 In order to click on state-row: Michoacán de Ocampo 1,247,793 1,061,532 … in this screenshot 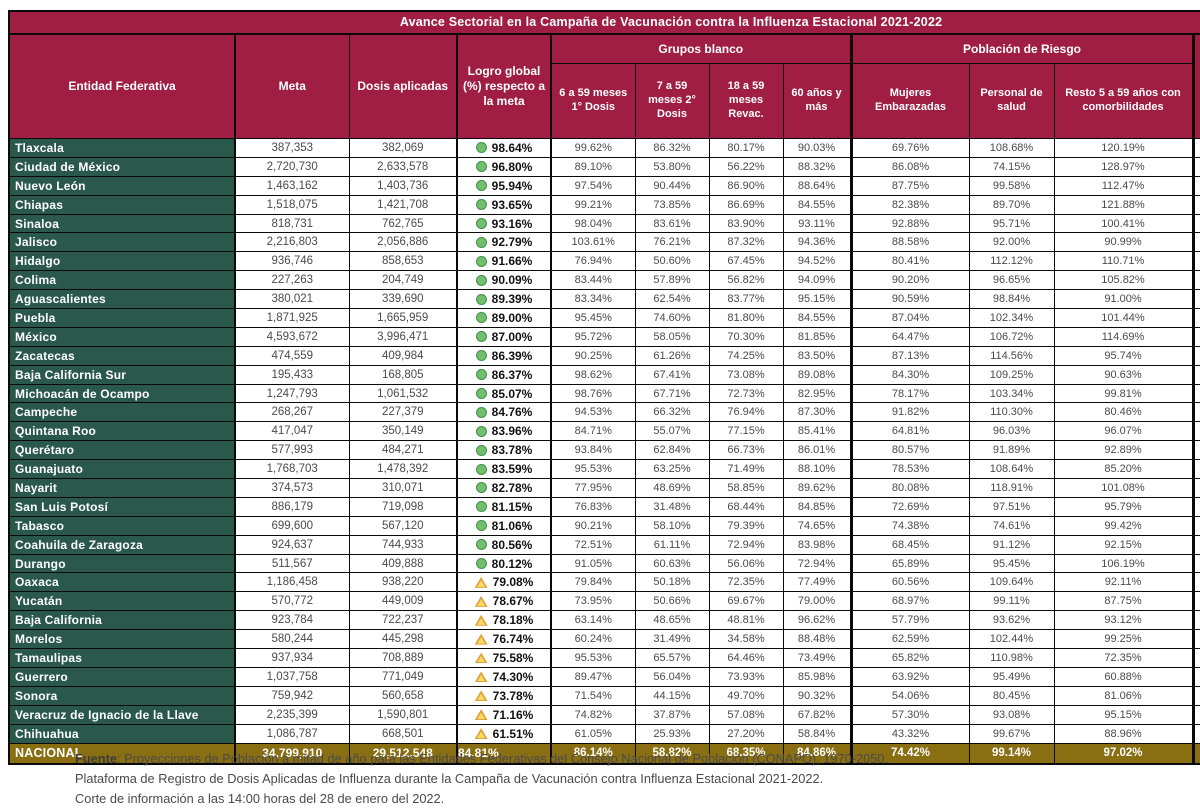, I will do `click(604, 393)`.